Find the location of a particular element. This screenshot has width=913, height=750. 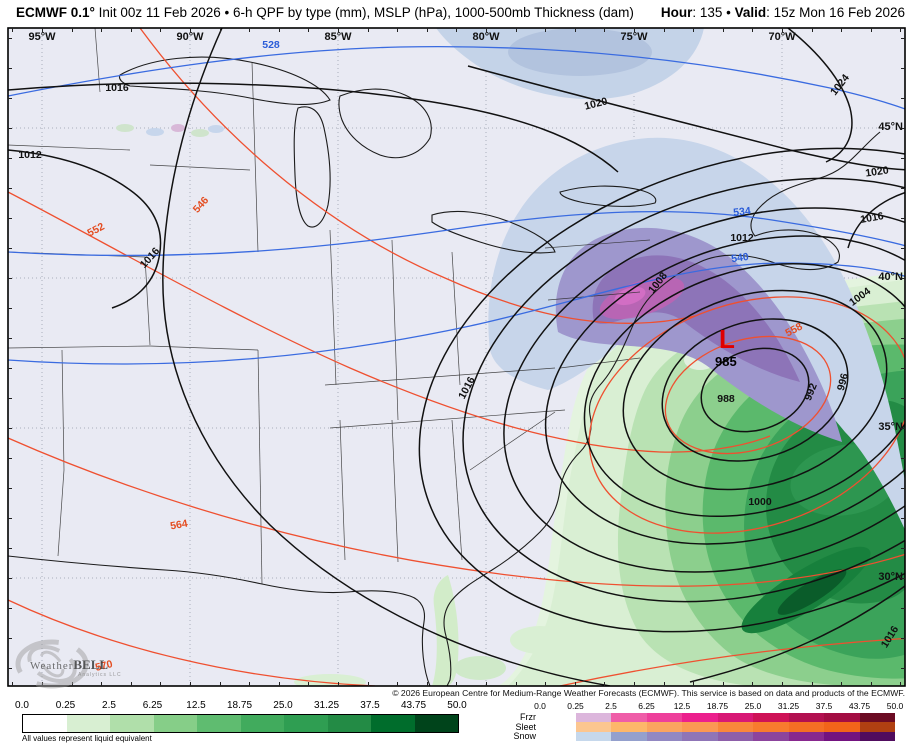

ptype-row-label: Snow is located at coordinates (524, 736).